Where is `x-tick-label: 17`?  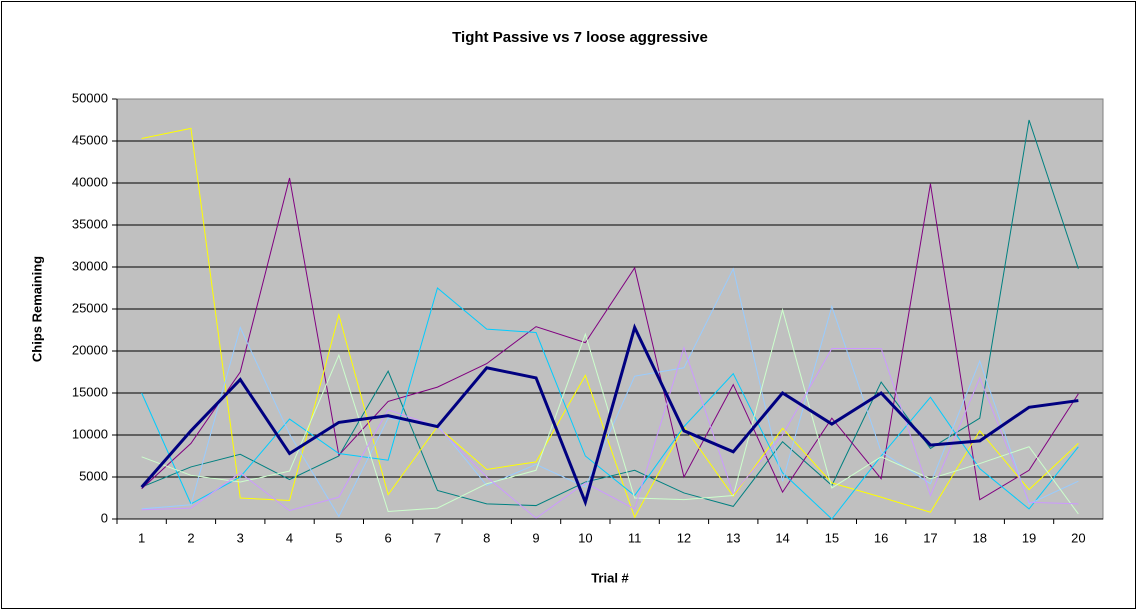 x-tick-label: 17 is located at coordinates (930, 537).